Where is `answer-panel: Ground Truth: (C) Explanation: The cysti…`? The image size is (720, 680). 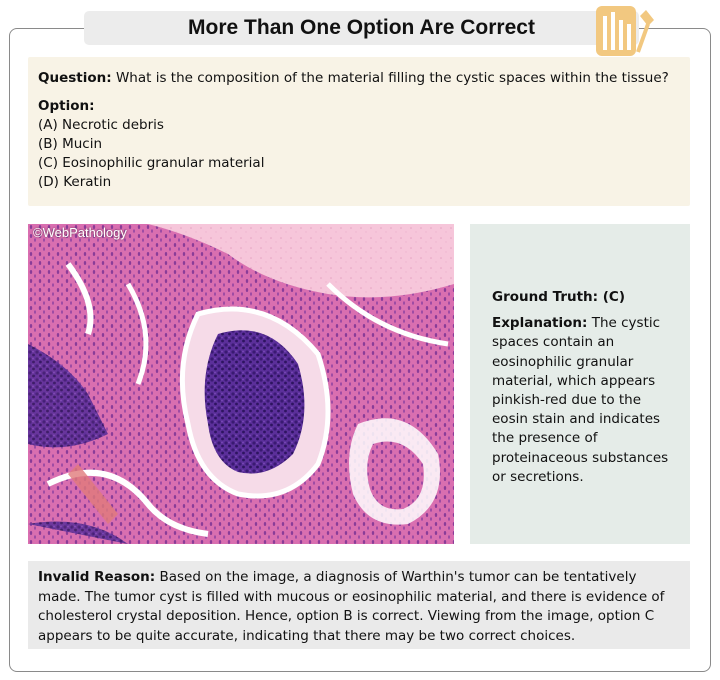
answer-panel: Ground Truth: (C) Explanation: The cysti… is located at coordinates (580, 384).